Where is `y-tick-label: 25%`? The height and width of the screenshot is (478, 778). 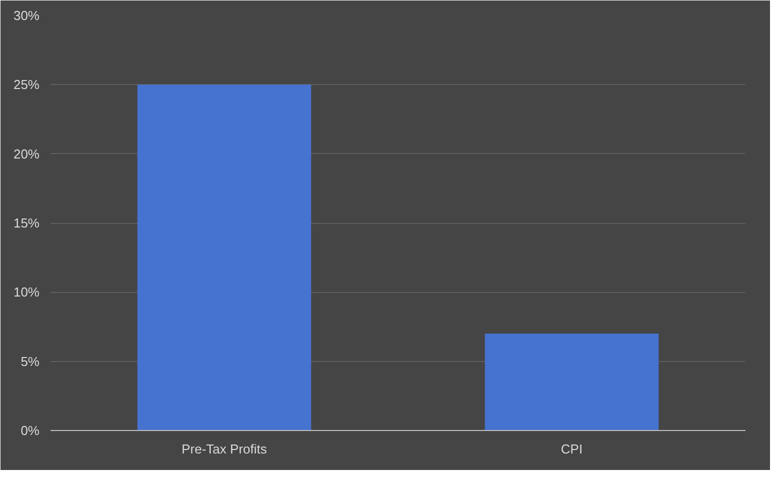
y-tick-label: 25% is located at coordinates (26, 84).